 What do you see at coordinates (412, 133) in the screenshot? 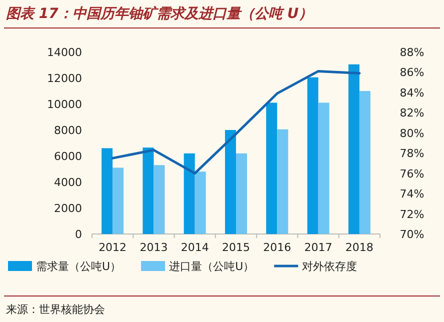
I see `y2-tick-label: 80%` at bounding box center [412, 133].